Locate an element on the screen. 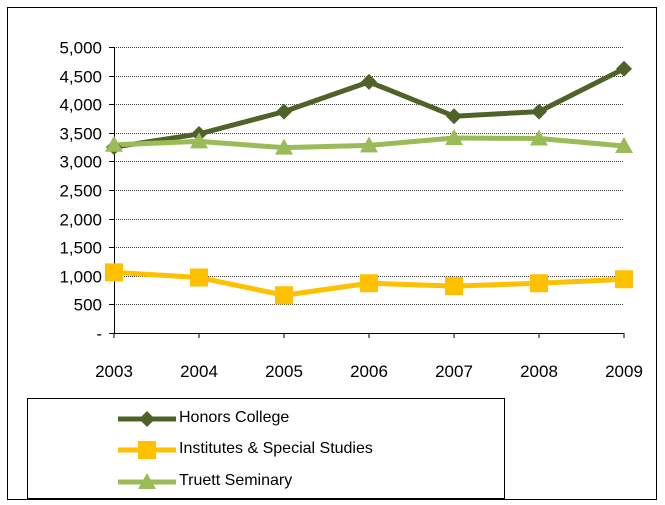 This screenshot has width=665, height=505. point-truett-seminary-2004 is located at coordinates (199, 140).